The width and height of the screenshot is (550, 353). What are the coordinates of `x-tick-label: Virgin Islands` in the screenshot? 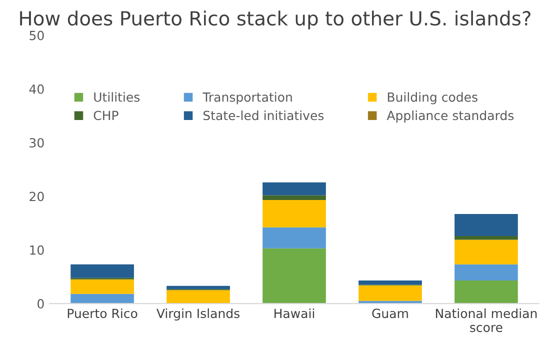 It's located at (198, 314).